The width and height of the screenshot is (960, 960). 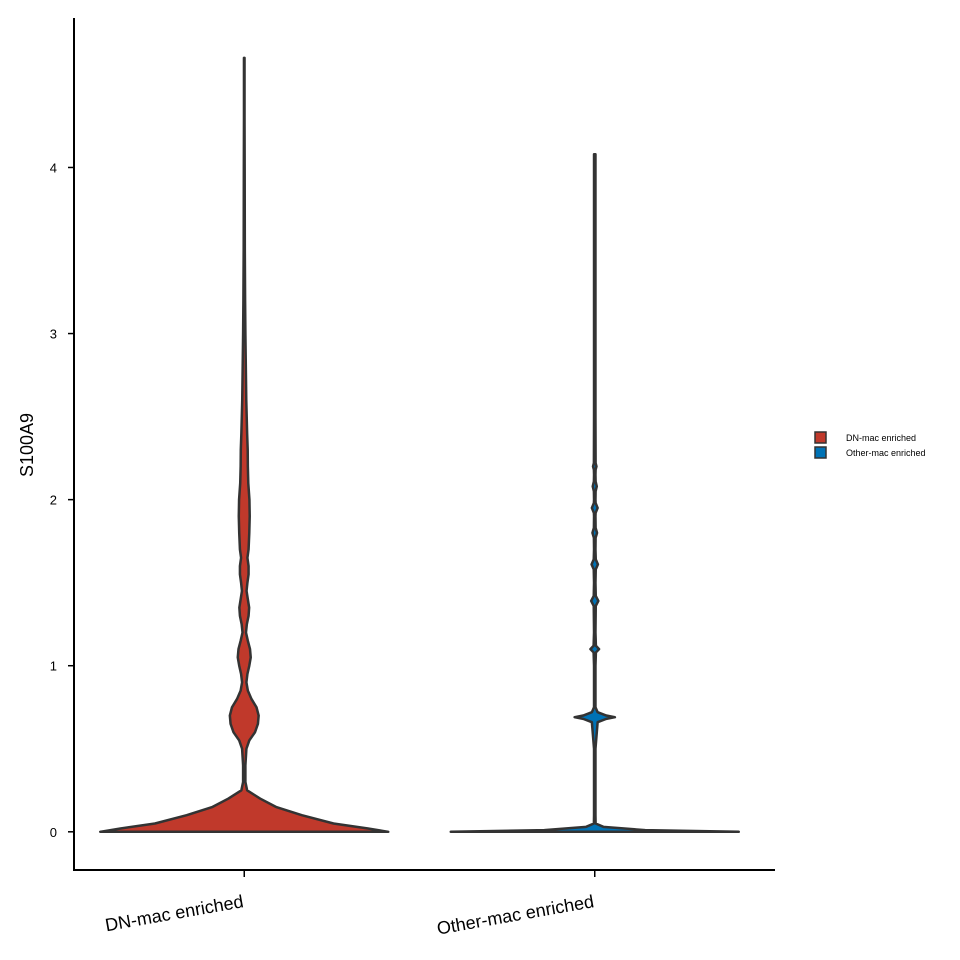 I want to click on y-tick-label: 2, so click(x=53, y=500).